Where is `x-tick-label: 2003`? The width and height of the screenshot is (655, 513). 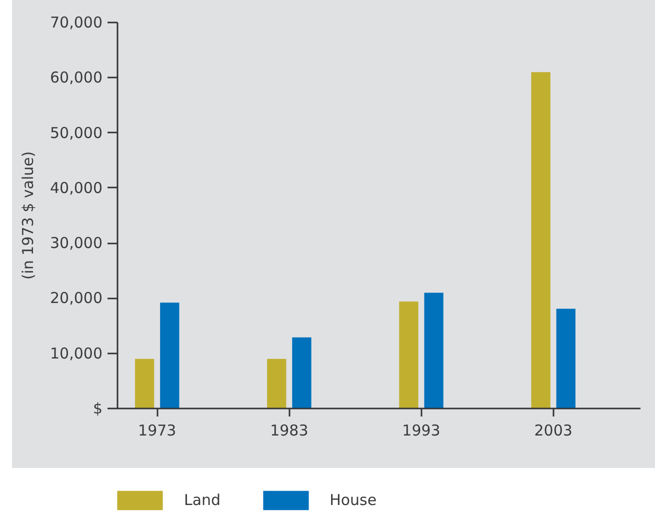
x-tick-label: 2003 is located at coordinates (553, 431).